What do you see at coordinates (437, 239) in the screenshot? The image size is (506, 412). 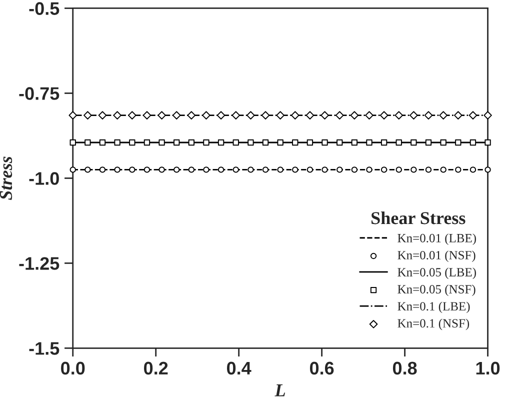 I see `legend-label: Kn=0.01 (LBE)` at bounding box center [437, 239].